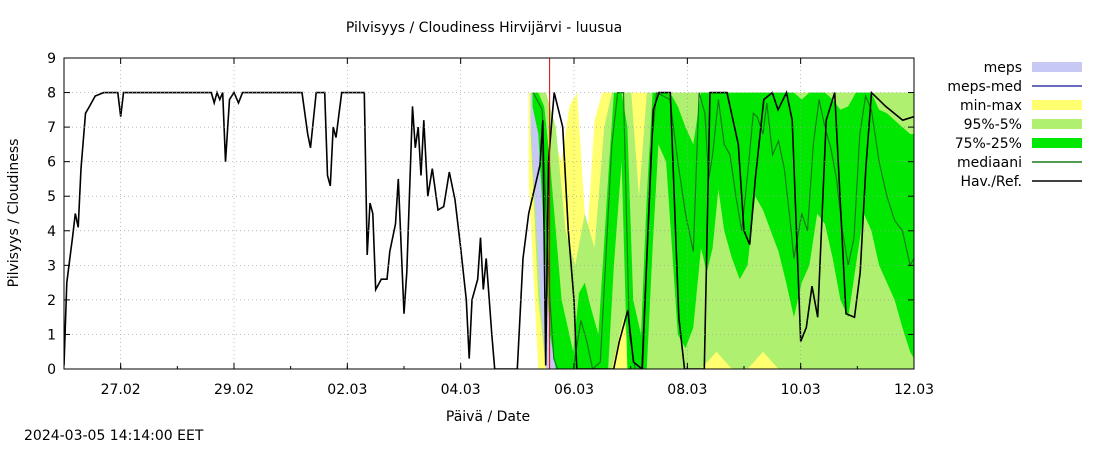  Describe the element at coordinates (51, 232) in the screenshot. I see `y-tick-label: 4` at that location.